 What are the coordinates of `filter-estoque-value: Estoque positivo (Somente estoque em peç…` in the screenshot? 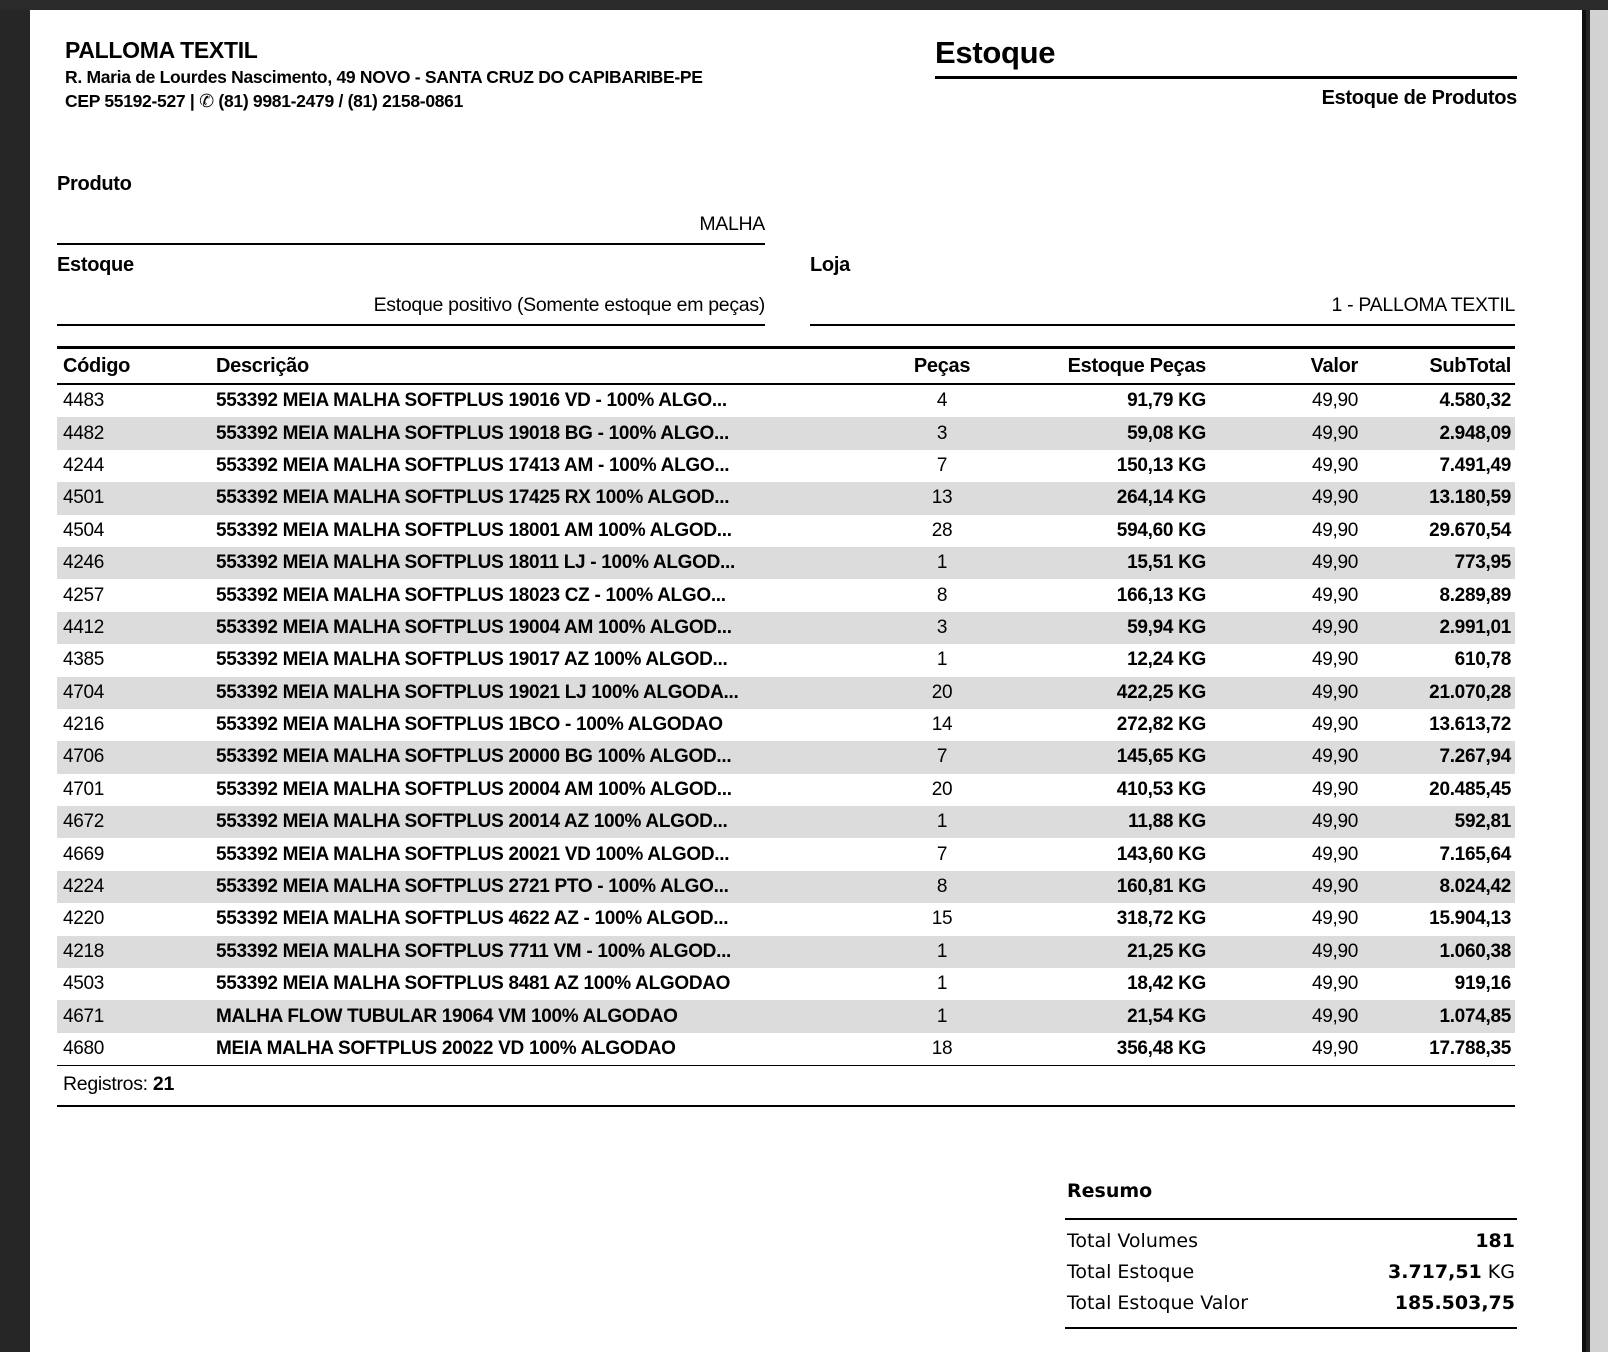 It's located at (411, 309).